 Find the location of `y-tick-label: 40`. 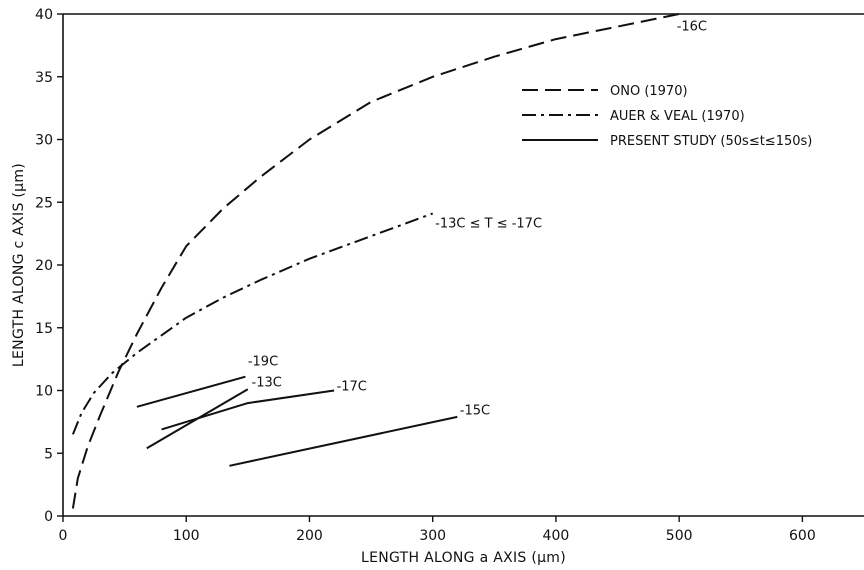

y-tick-label: 40 is located at coordinates (44, 15).